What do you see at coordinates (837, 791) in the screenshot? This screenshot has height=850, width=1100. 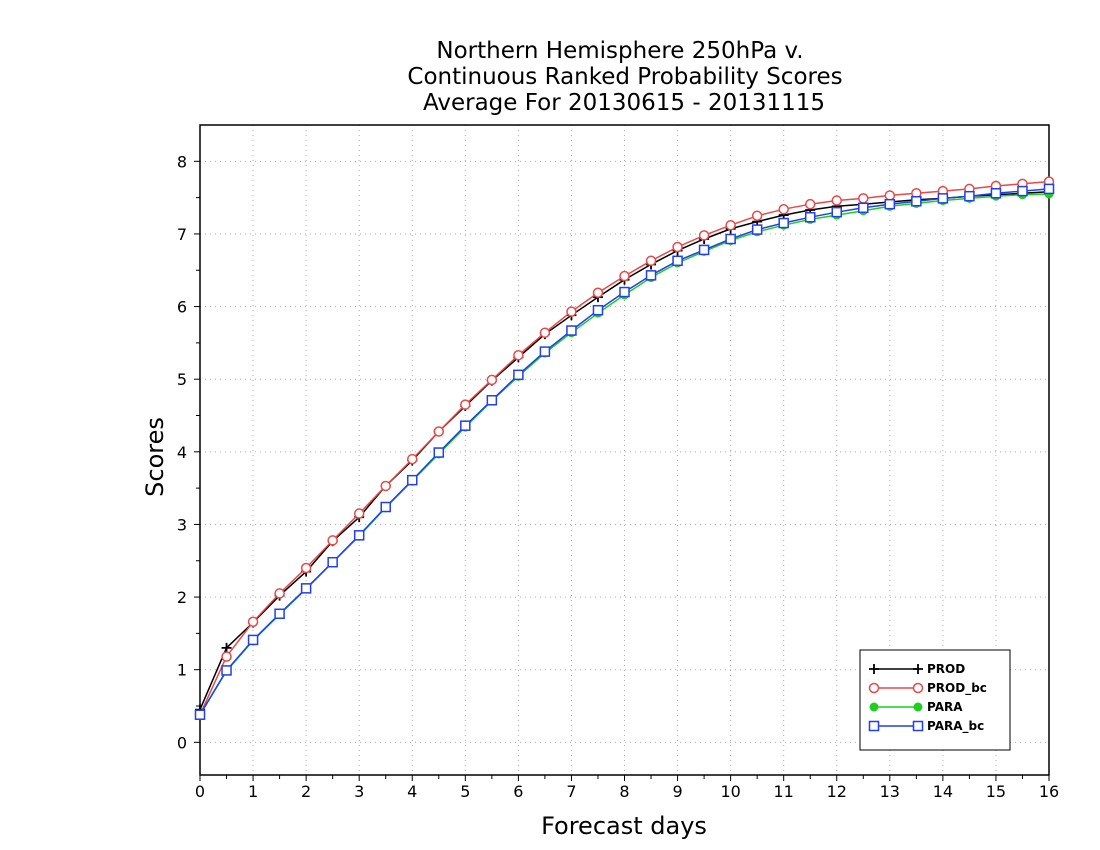 I see `x-tick-label: 12` at bounding box center [837, 791].